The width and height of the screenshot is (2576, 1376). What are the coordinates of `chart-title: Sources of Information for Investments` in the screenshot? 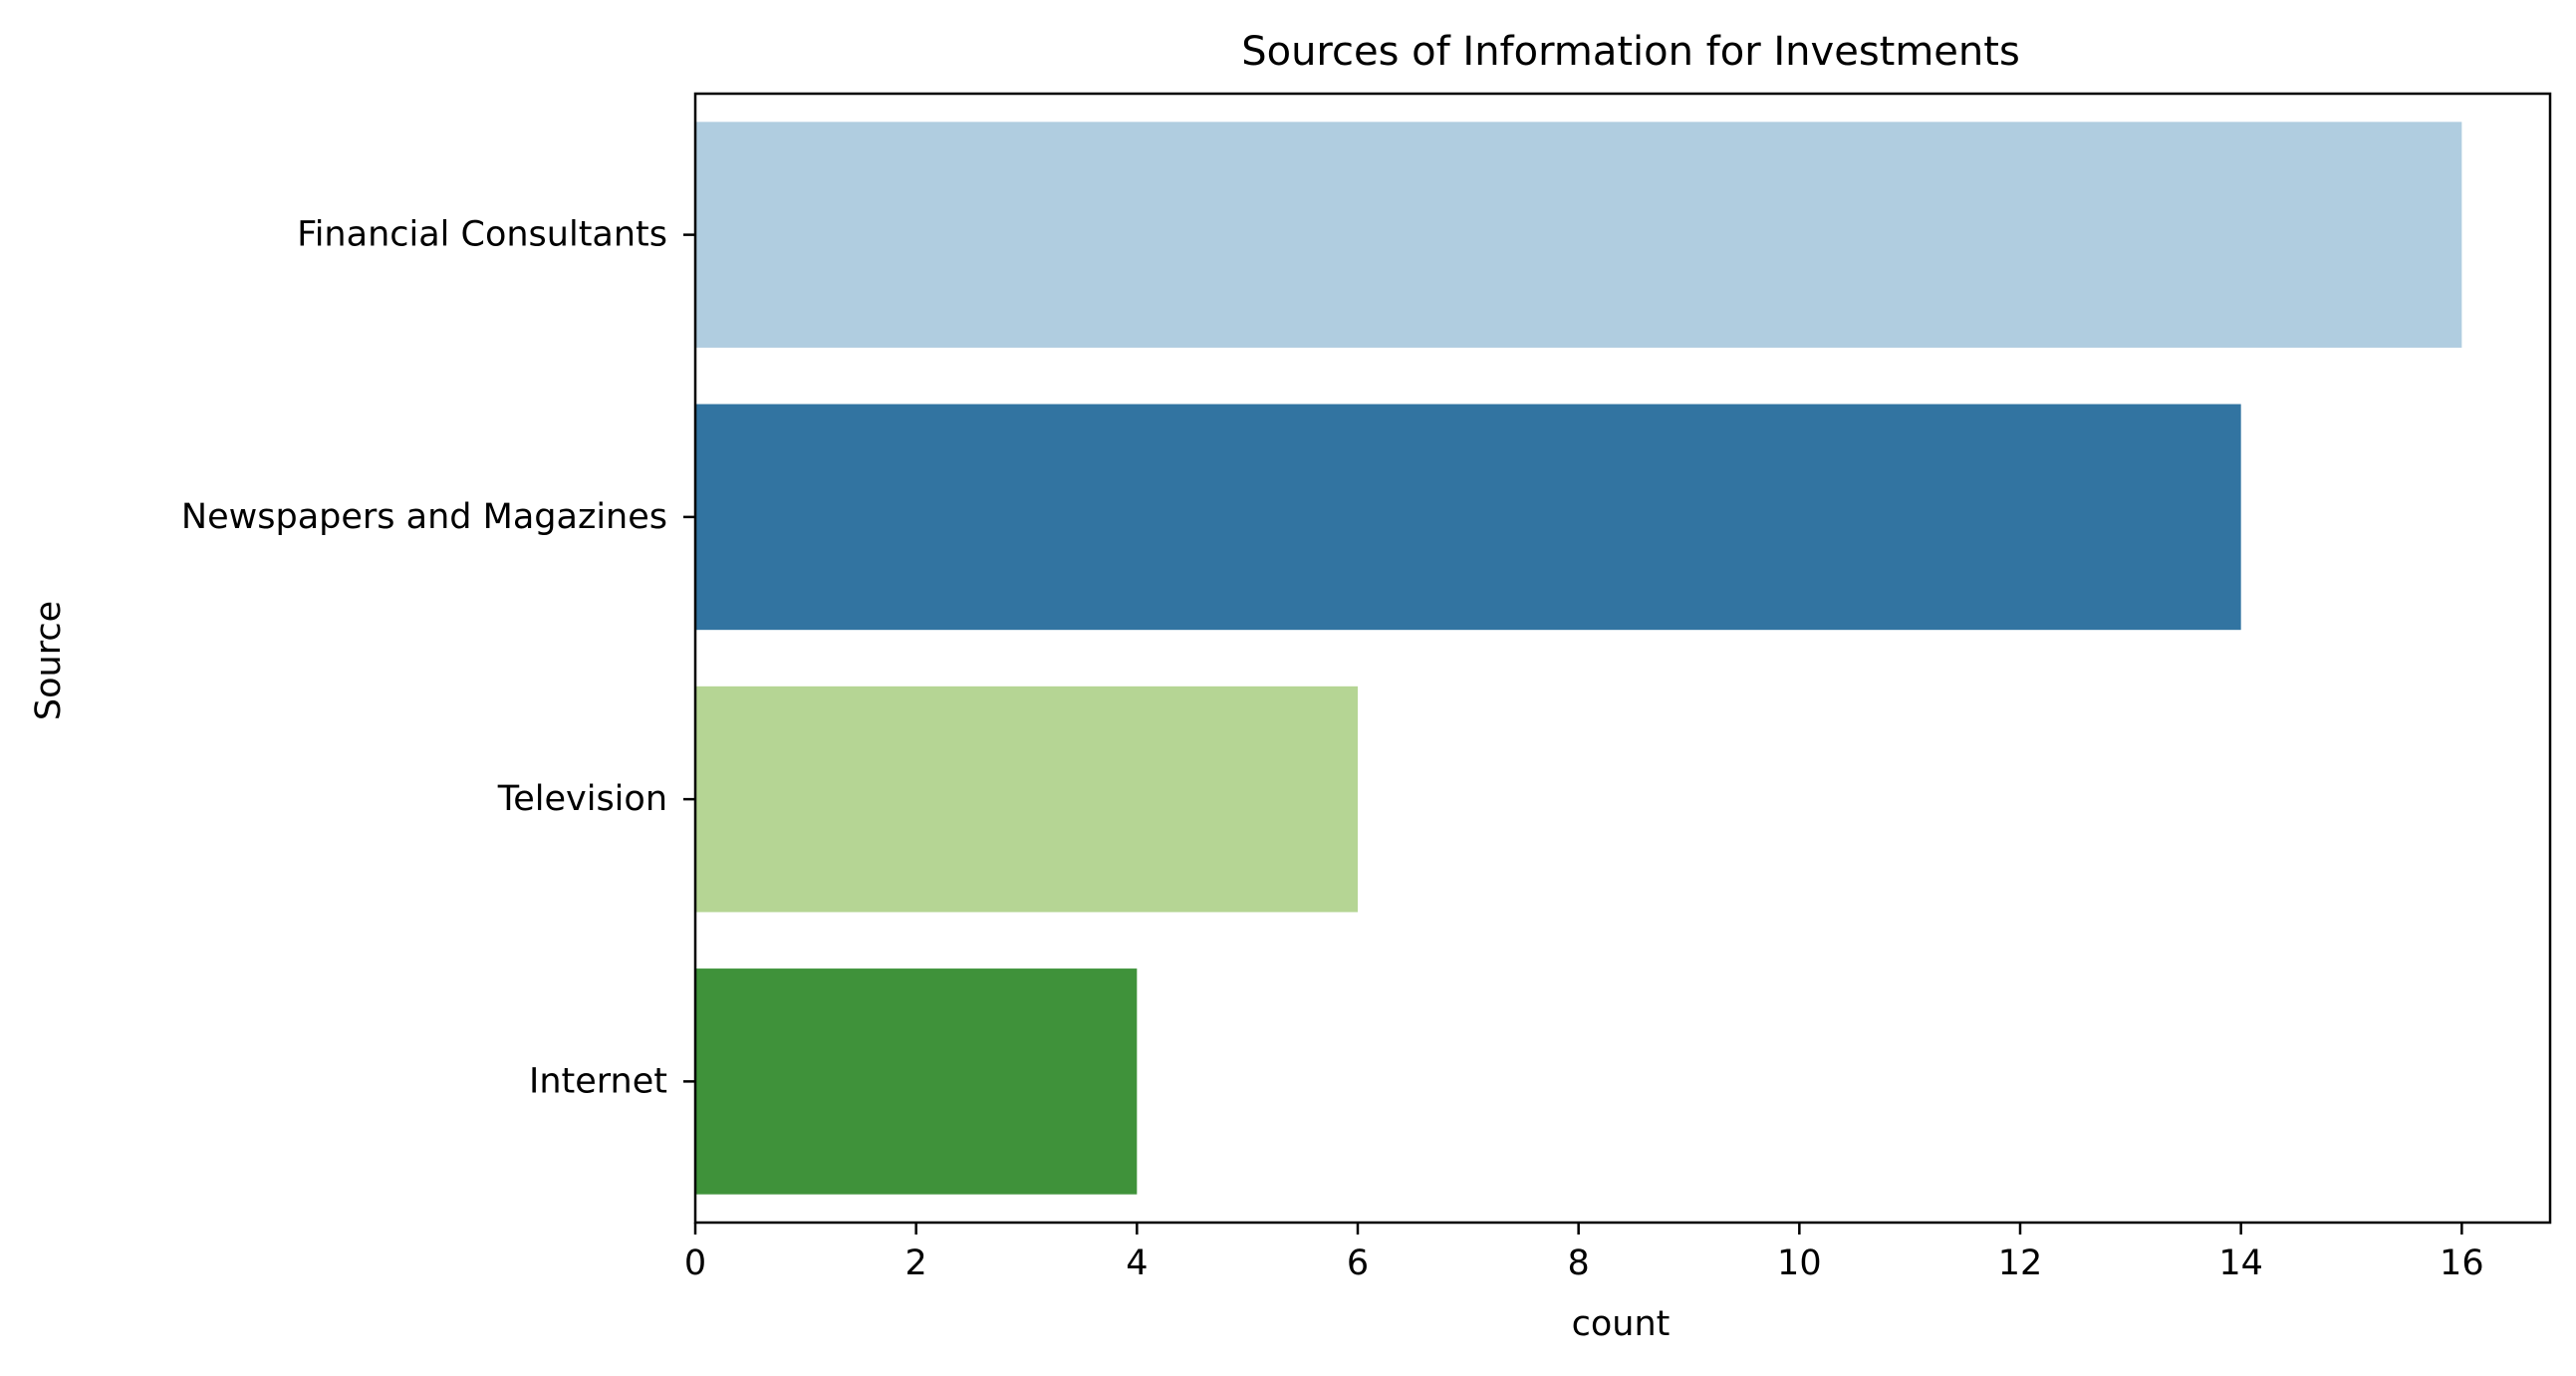 It's located at (1630, 52).